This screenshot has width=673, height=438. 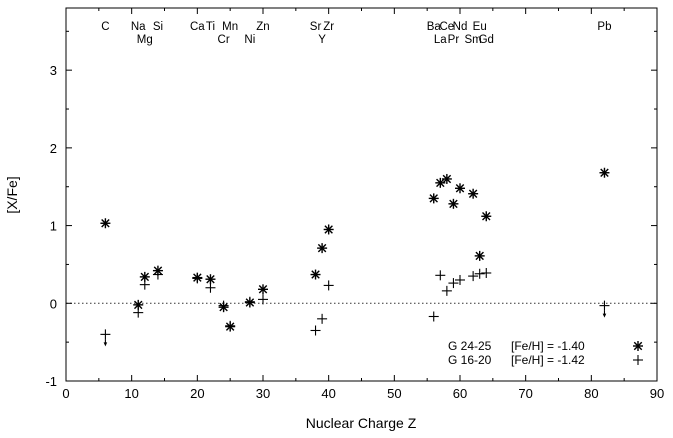 I want to click on element-label: Ca, so click(x=197, y=27).